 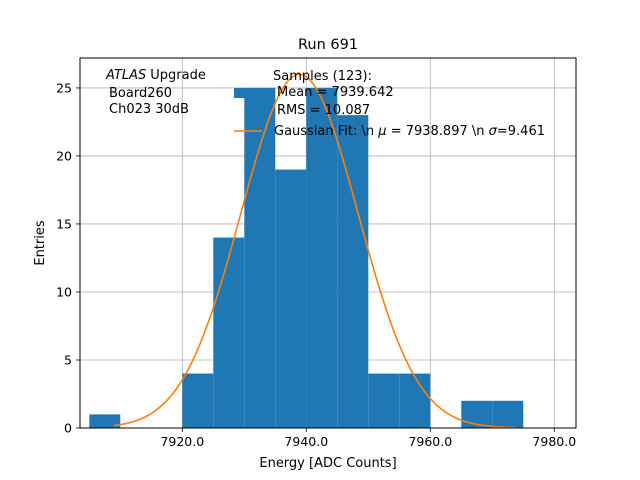 I want to click on y-tick-label: 10, so click(x=64, y=291).